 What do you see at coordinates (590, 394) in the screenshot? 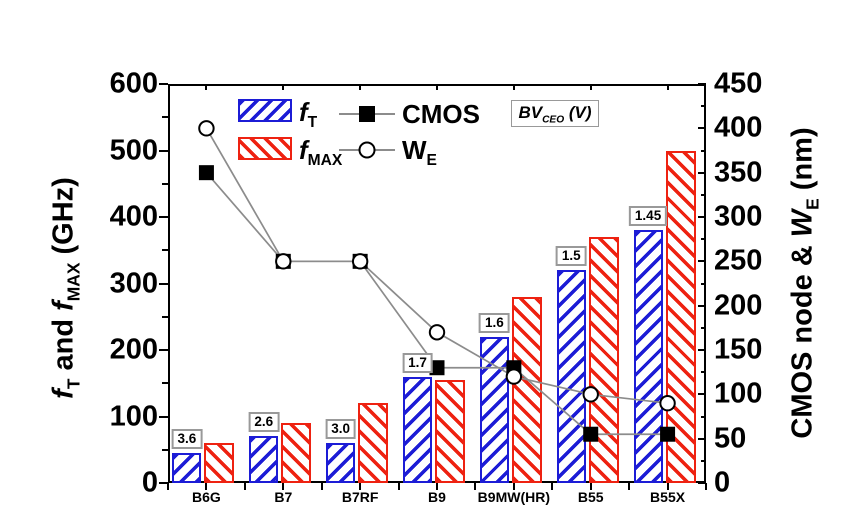
I see `marker-we-B55` at bounding box center [590, 394].